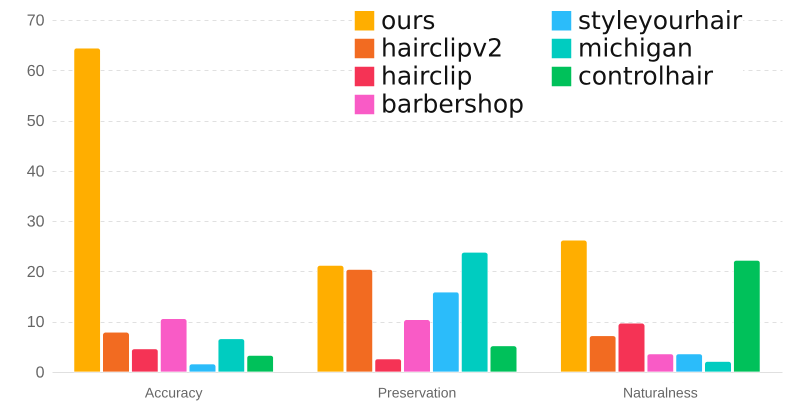 This screenshot has width=786, height=407. What do you see at coordinates (35, 121) in the screenshot?
I see `y-tick-label: 50` at bounding box center [35, 121].